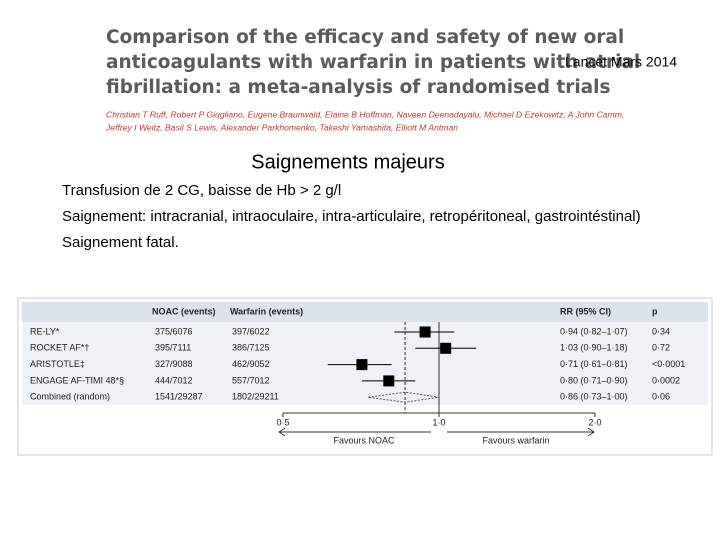 Image resolution: width=720 pixels, height=540 pixels. I want to click on p-value: 0·34, so click(661, 331).